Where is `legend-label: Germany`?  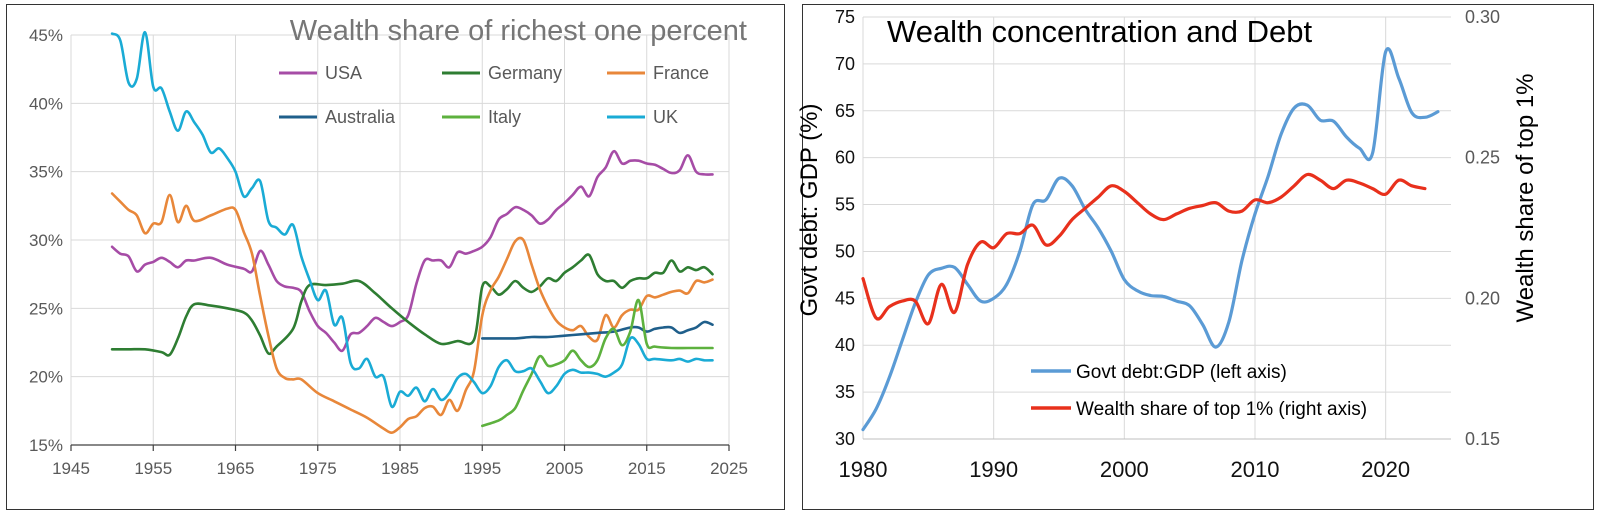 legend-label: Germany is located at coordinates (525, 73).